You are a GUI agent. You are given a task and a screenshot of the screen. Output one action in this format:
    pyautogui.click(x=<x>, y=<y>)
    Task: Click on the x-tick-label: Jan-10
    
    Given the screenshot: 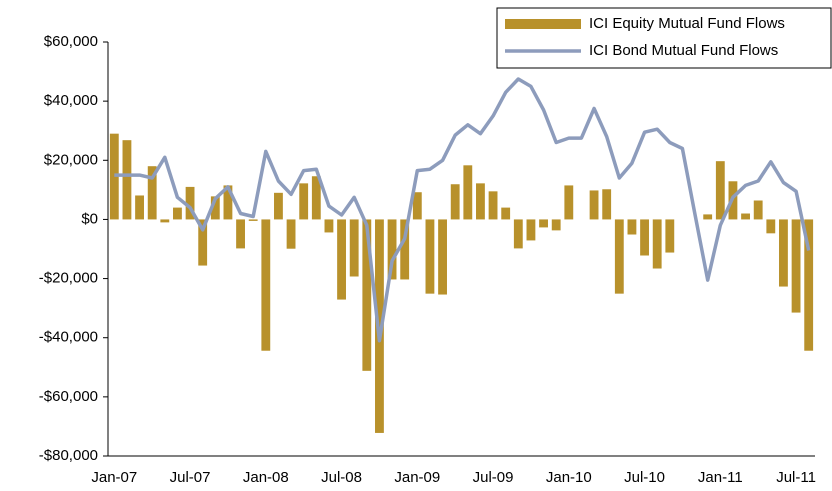 What is the action you would take?
    pyautogui.click(x=569, y=477)
    